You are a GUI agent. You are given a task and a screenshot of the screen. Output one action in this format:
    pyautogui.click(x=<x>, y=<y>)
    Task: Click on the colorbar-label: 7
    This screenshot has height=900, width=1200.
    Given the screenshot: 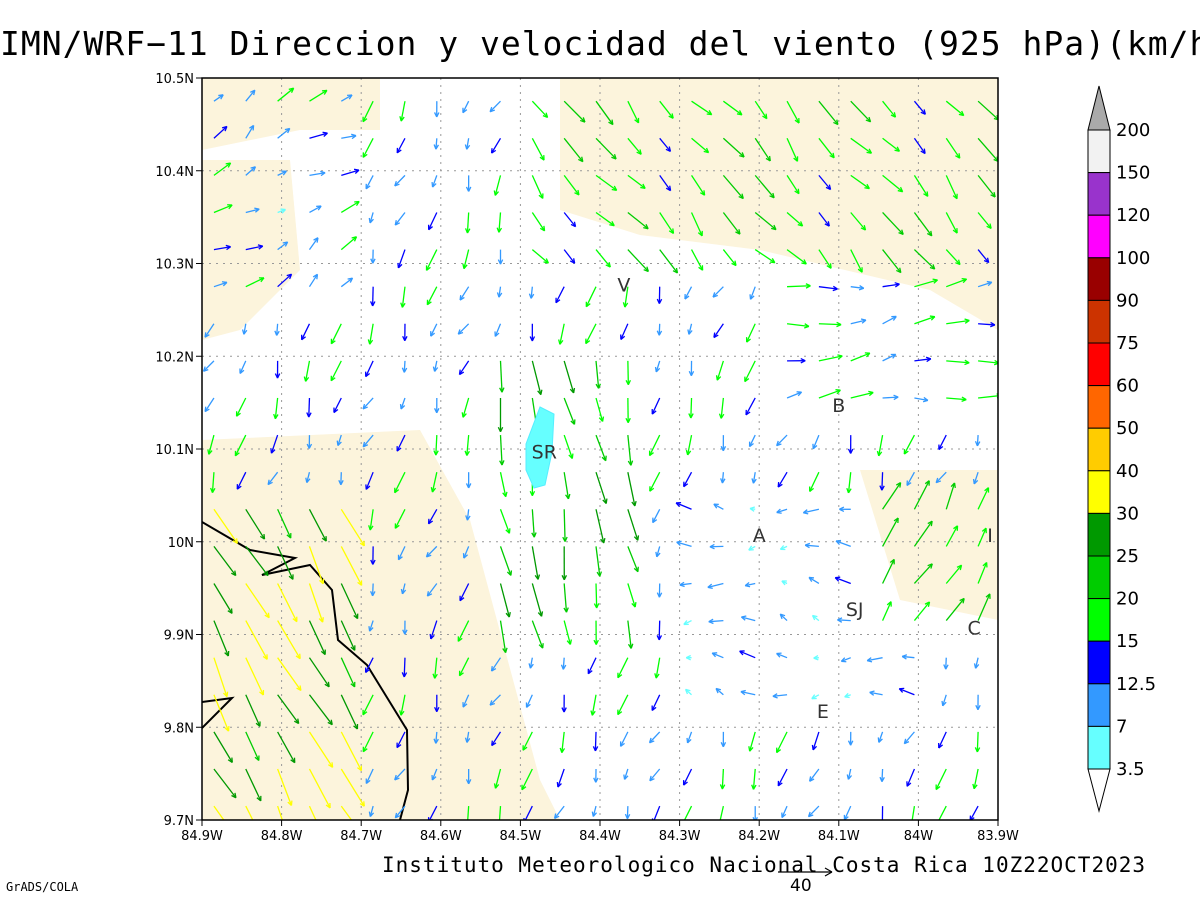 What is the action you would take?
    pyautogui.click(x=1121, y=726)
    